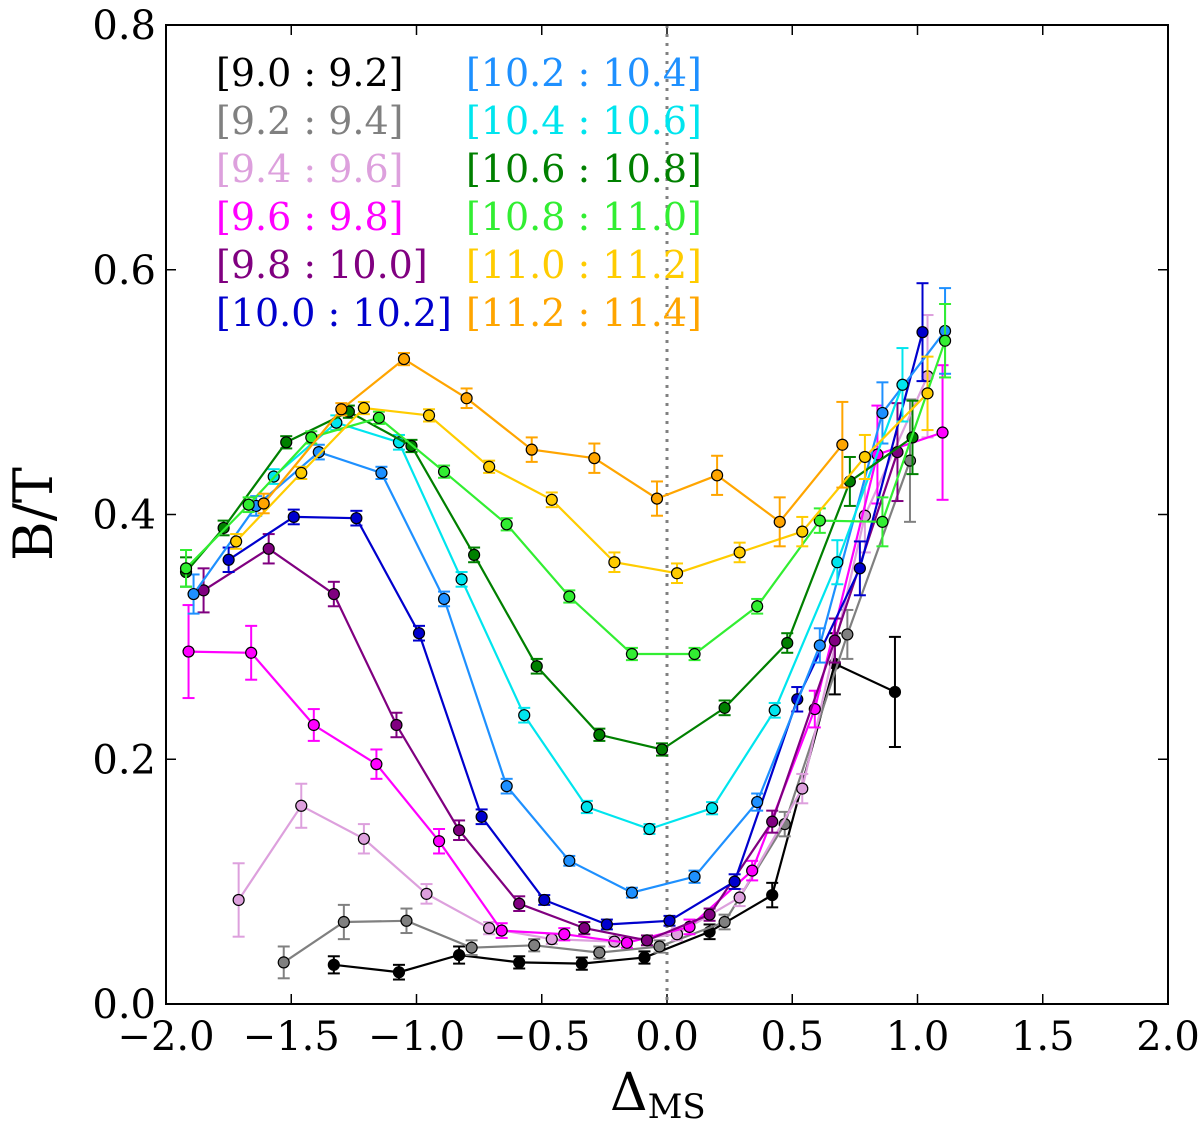 The width and height of the screenshot is (1200, 1124). Describe the element at coordinates (1168, 1037) in the screenshot. I see `x-tick-label: 2.0` at that location.